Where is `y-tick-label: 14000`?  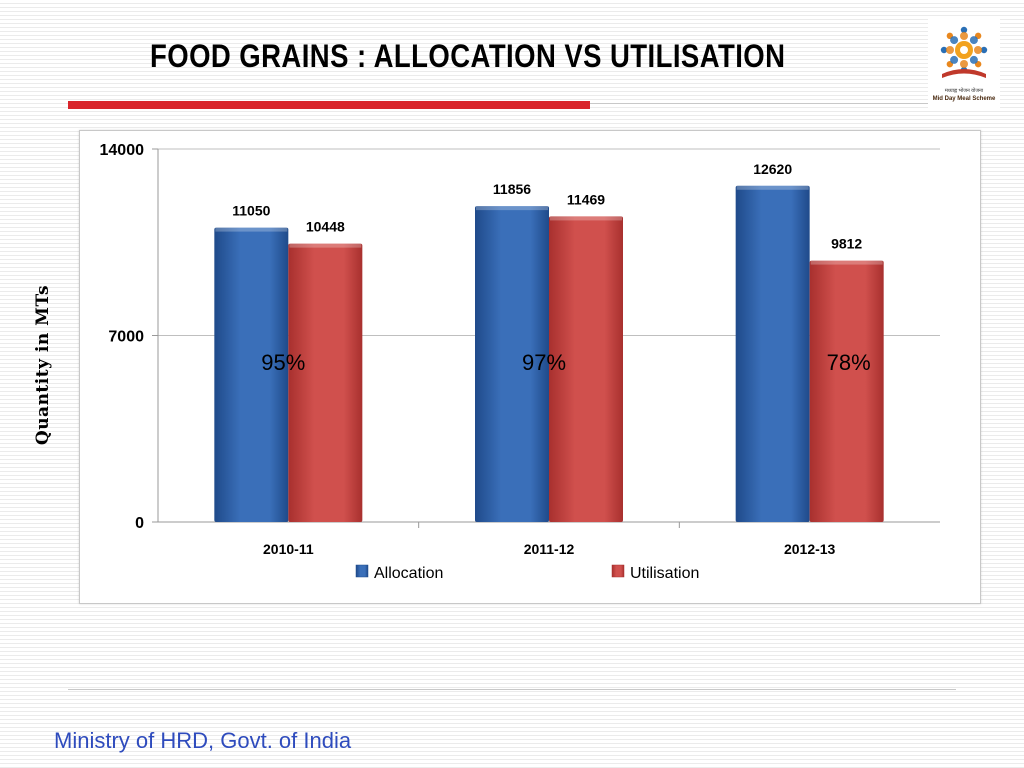
y-tick-label: 14000 is located at coordinates (122, 150).